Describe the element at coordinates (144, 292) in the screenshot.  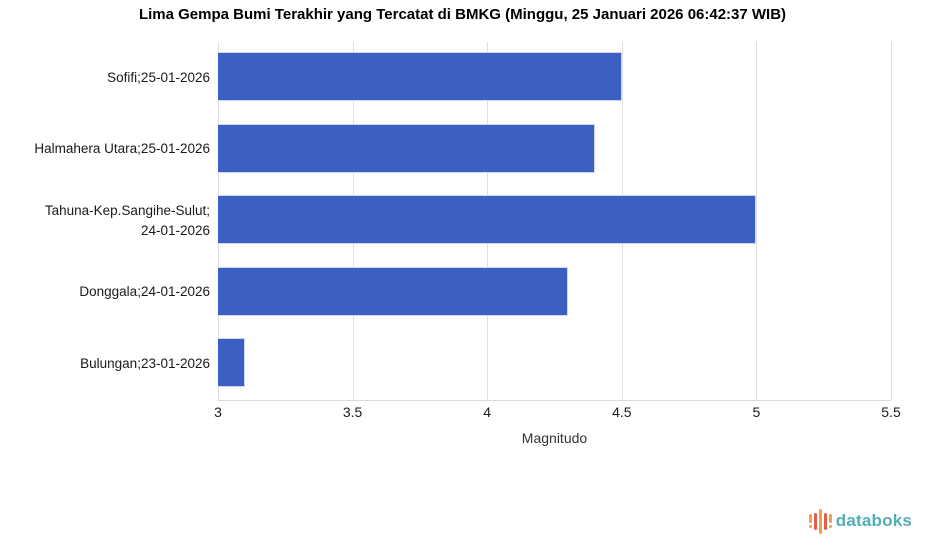
I see `y-axis-label: Donggala;24-01-2026` at that location.